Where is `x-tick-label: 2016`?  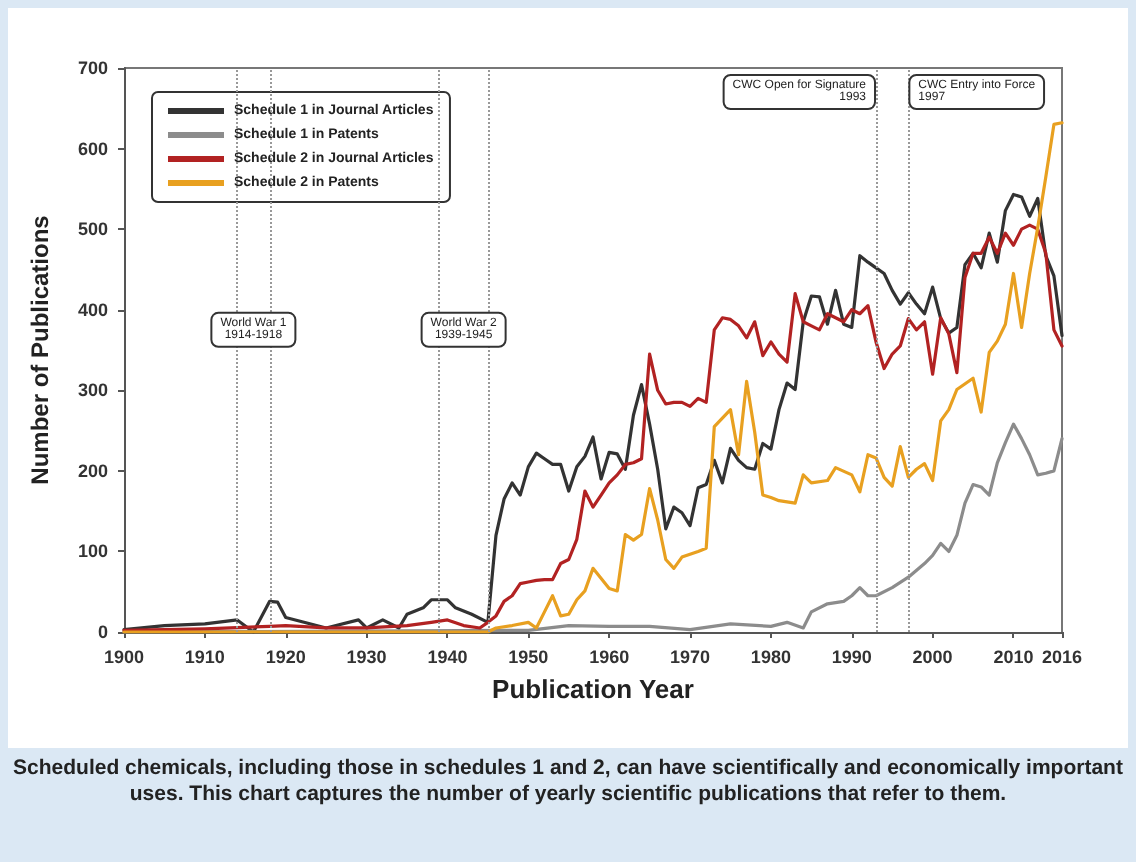
x-tick-label: 2016 is located at coordinates (1062, 657).